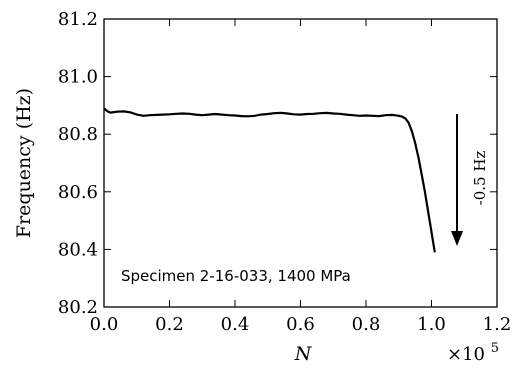 The height and width of the screenshot is (368, 521). Describe the element at coordinates (78, 77) in the screenshot. I see `y-tick-label: 81.0` at that location.